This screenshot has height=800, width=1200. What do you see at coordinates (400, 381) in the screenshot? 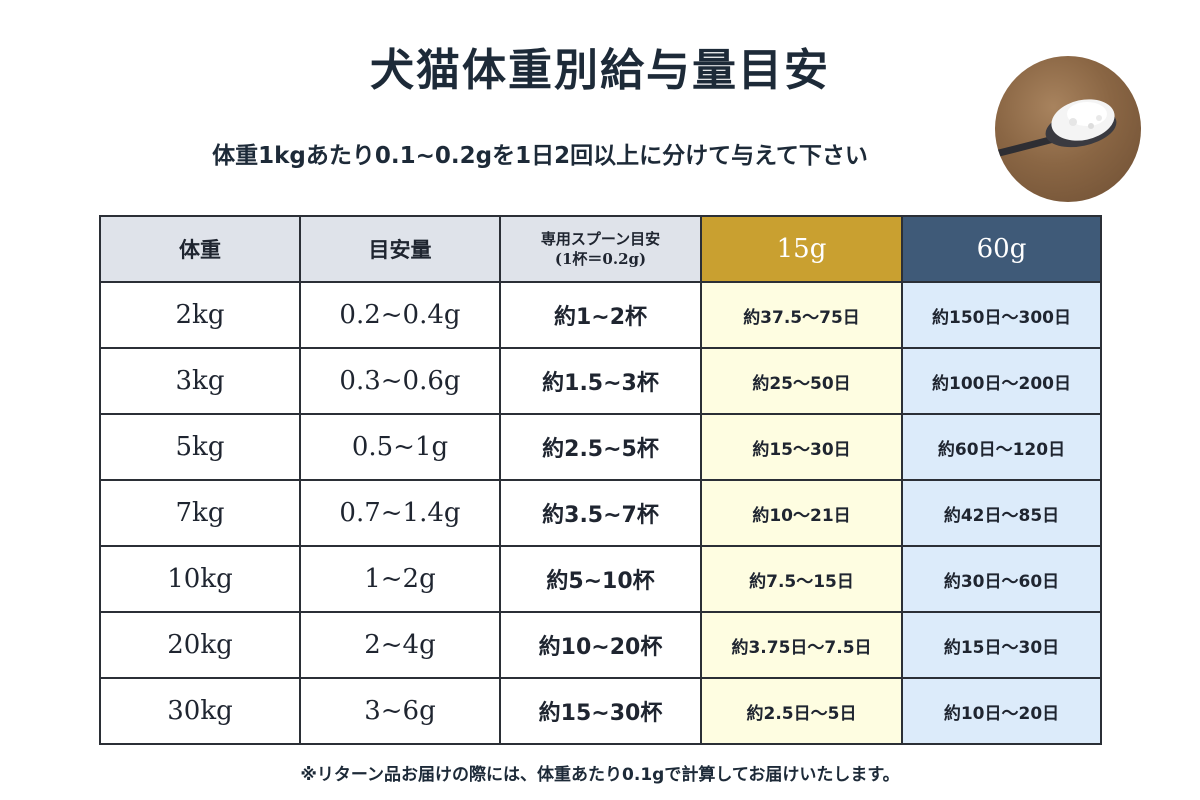
I see `cell-amount: 0.3~0.6g` at bounding box center [400, 381].